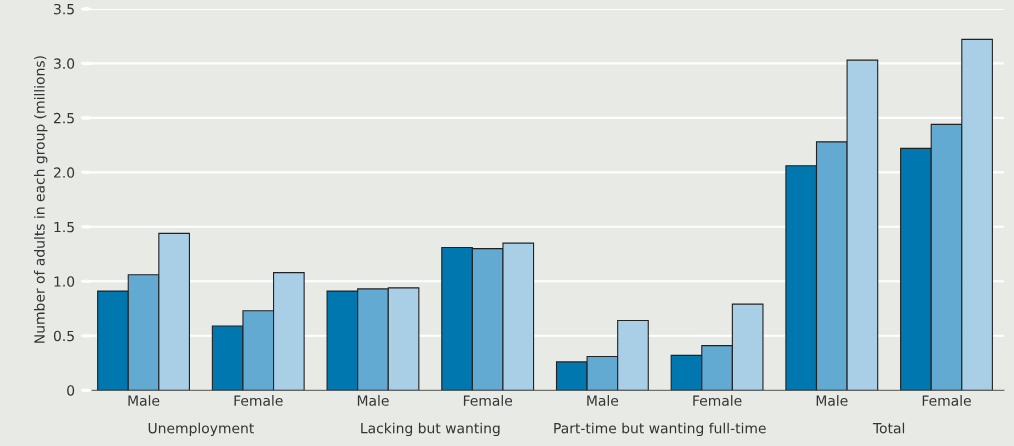 The width and height of the screenshot is (1014, 446). What do you see at coordinates (64, 118) in the screenshot?
I see `y-tick-label: 2.5` at bounding box center [64, 118].